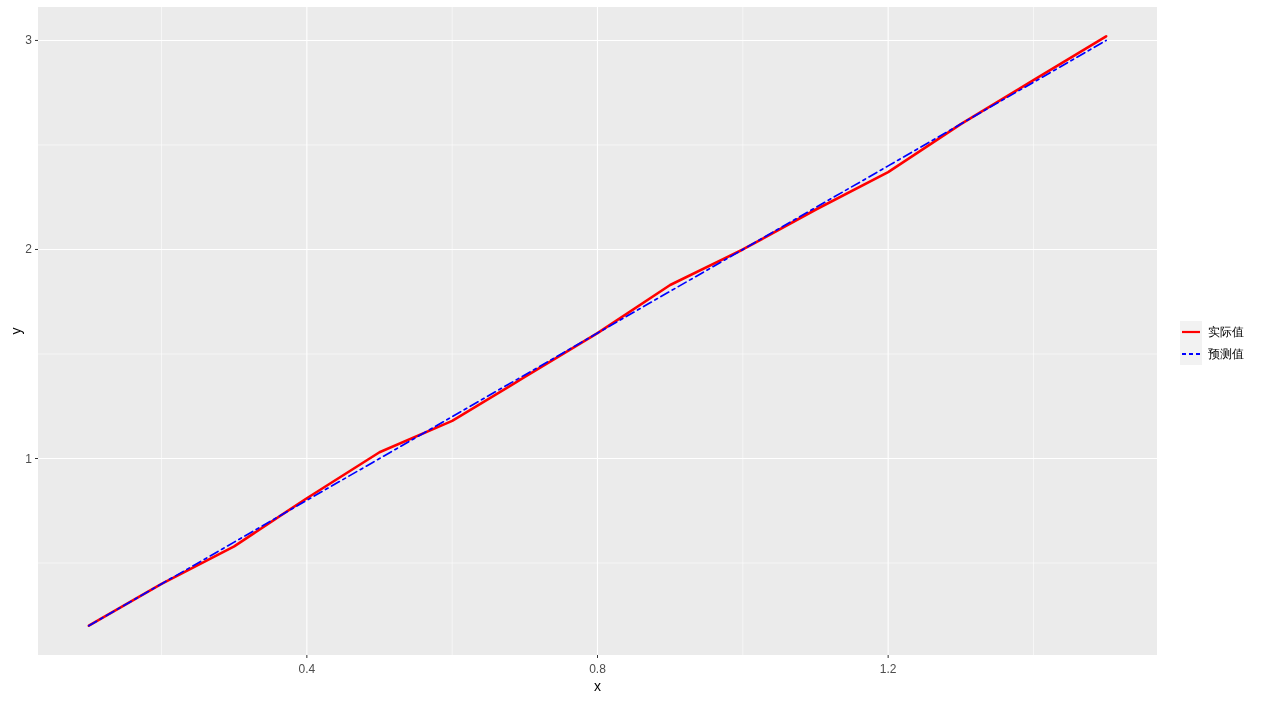 This screenshot has width=1280, height=701. Describe the element at coordinates (29, 40) in the screenshot. I see `y-tick-label: 3` at that location.